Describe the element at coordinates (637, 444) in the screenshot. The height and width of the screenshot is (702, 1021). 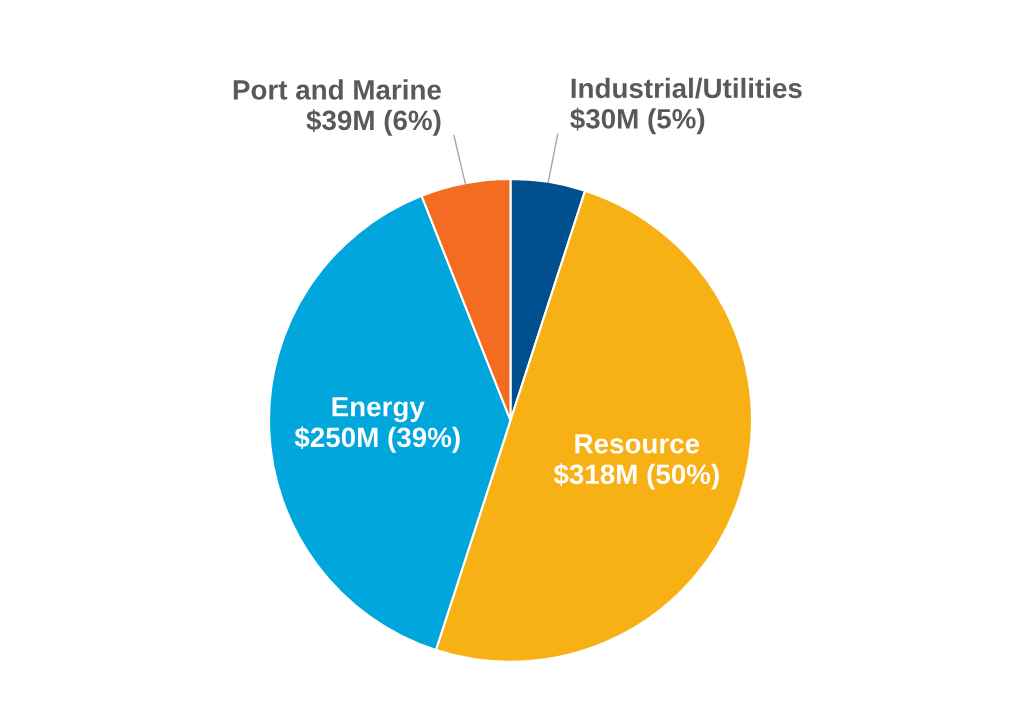
I see `slice-label: Resource` at that location.